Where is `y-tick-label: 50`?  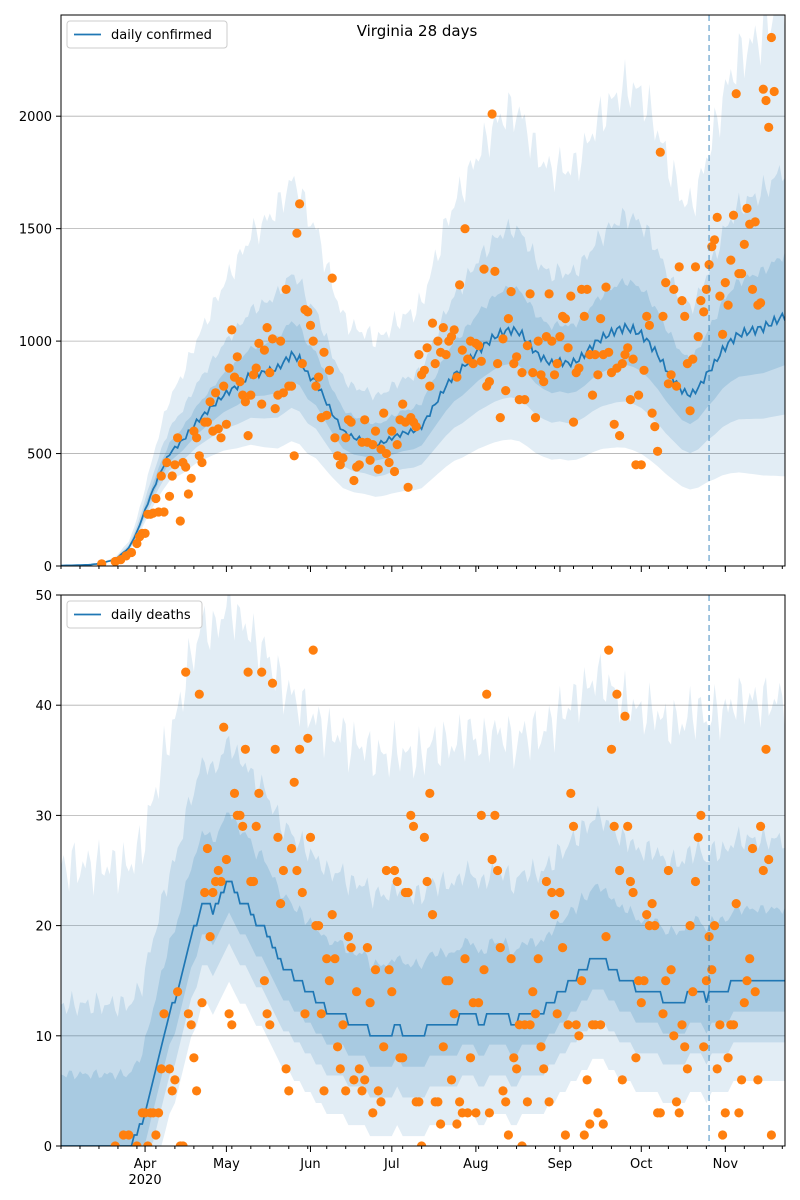 y-tick-label: 50 is located at coordinates (43, 596).